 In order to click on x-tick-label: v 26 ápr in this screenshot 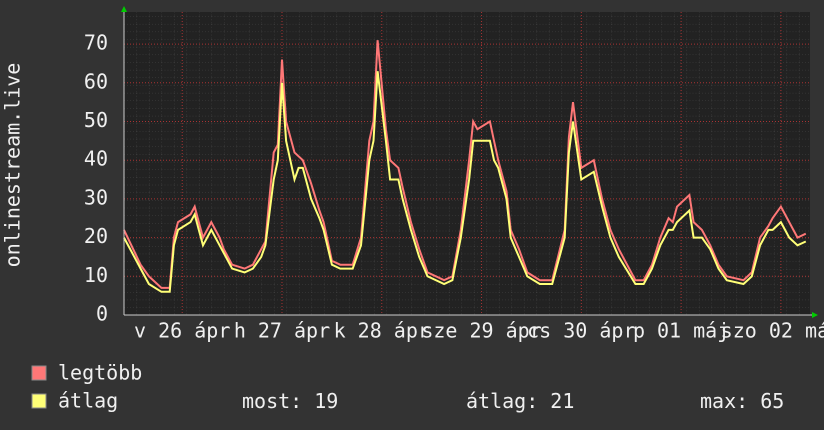, I will do `click(182, 331)`.